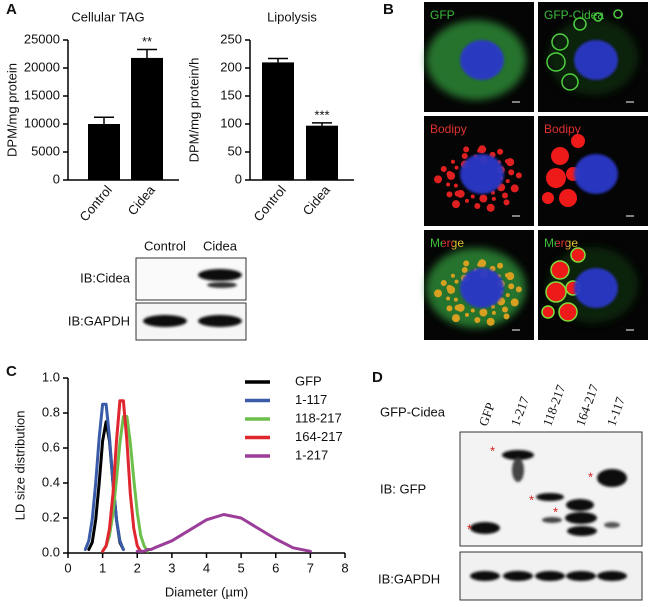 The width and height of the screenshot is (650, 607). I want to click on channel-label: GFP-Cidea, so click(574, 15).